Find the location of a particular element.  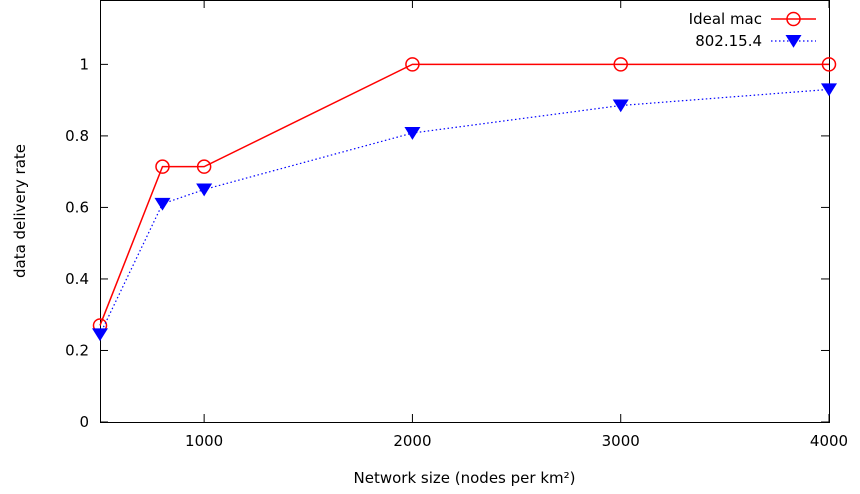

y-tick-label: 0.2 is located at coordinates (77, 350).